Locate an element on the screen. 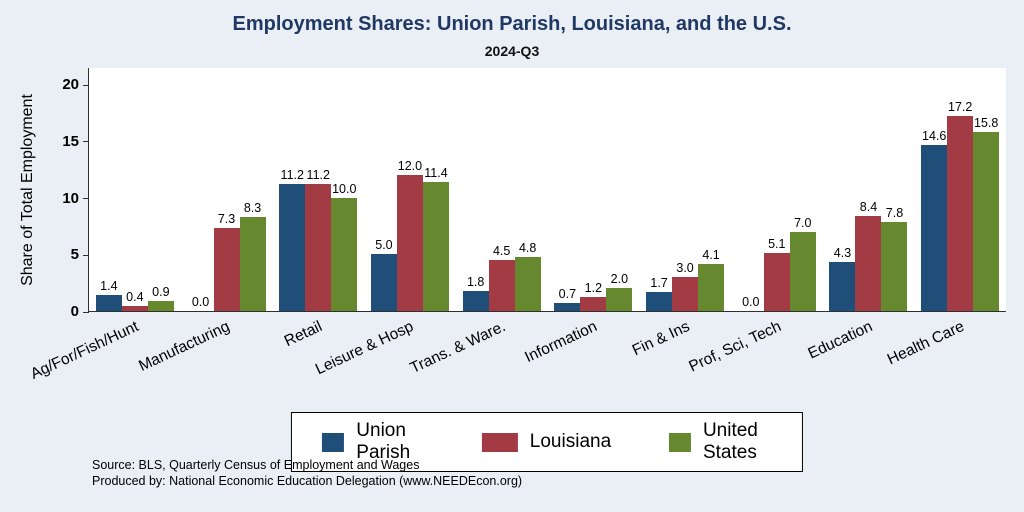  bar-union-parish: 4.3 is located at coordinates (842, 278).